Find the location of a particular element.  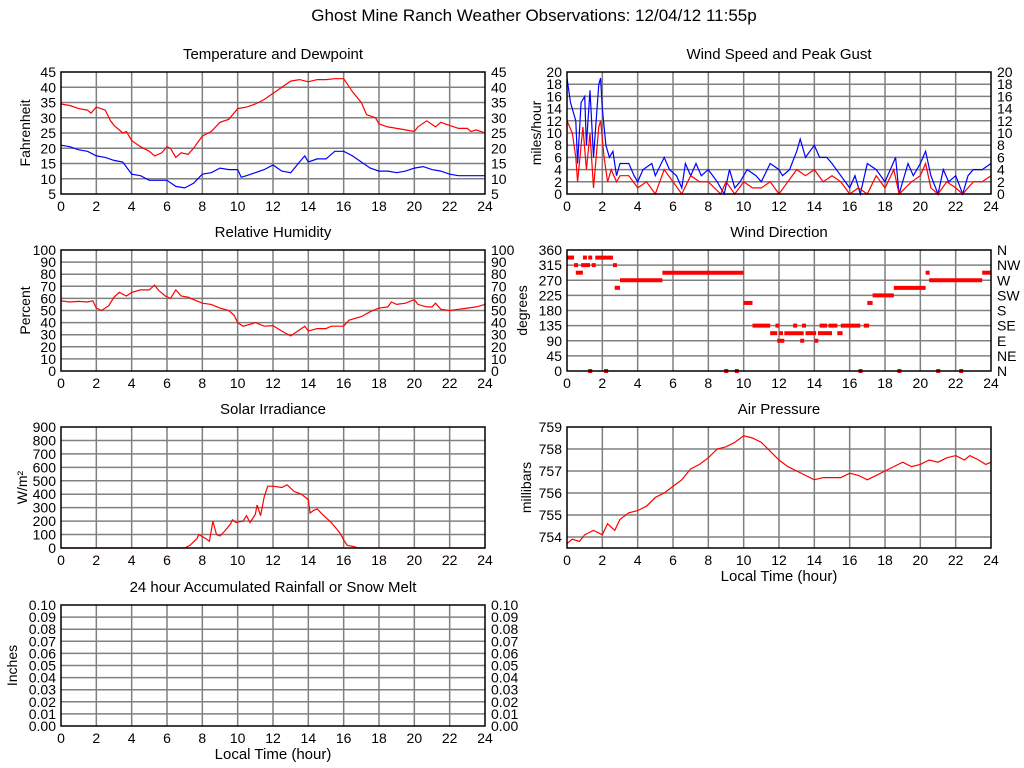

y-axis-label: Inches is located at coordinates (12, 665).